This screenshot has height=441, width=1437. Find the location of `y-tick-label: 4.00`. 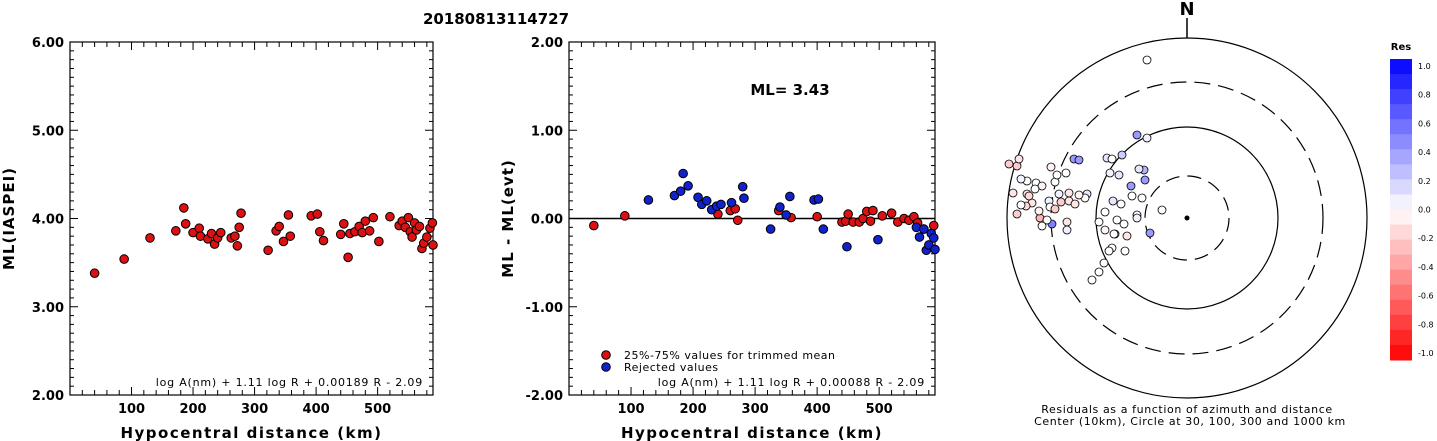

y-tick-label: 4.00 is located at coordinates (48, 220).